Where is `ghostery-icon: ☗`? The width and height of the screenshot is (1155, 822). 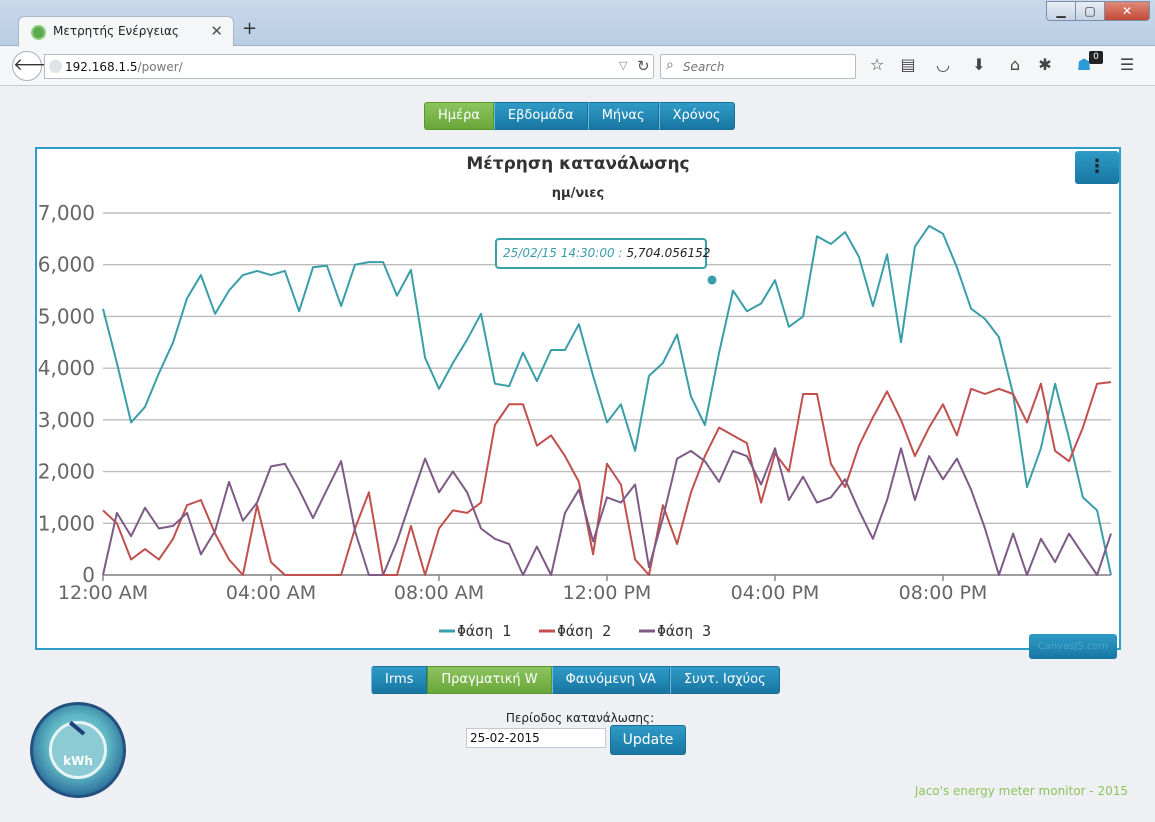 ghostery-icon: ☗ is located at coordinates (1084, 64).